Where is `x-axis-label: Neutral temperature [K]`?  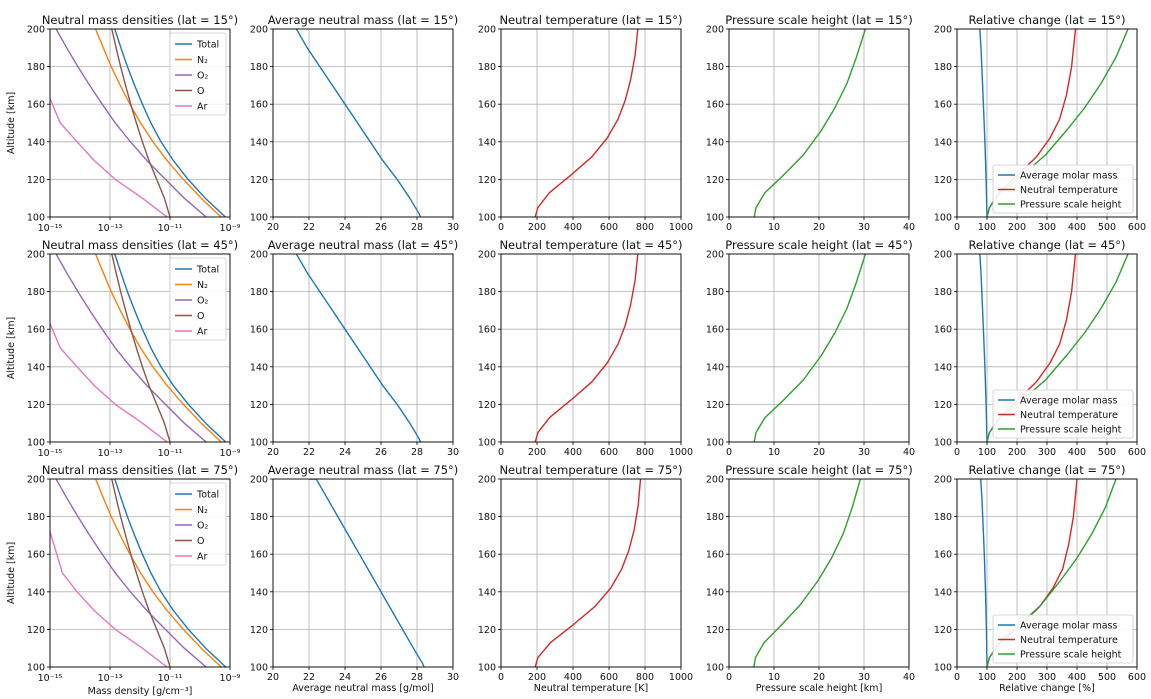 x-axis-label: Neutral temperature [K] is located at coordinates (591, 688).